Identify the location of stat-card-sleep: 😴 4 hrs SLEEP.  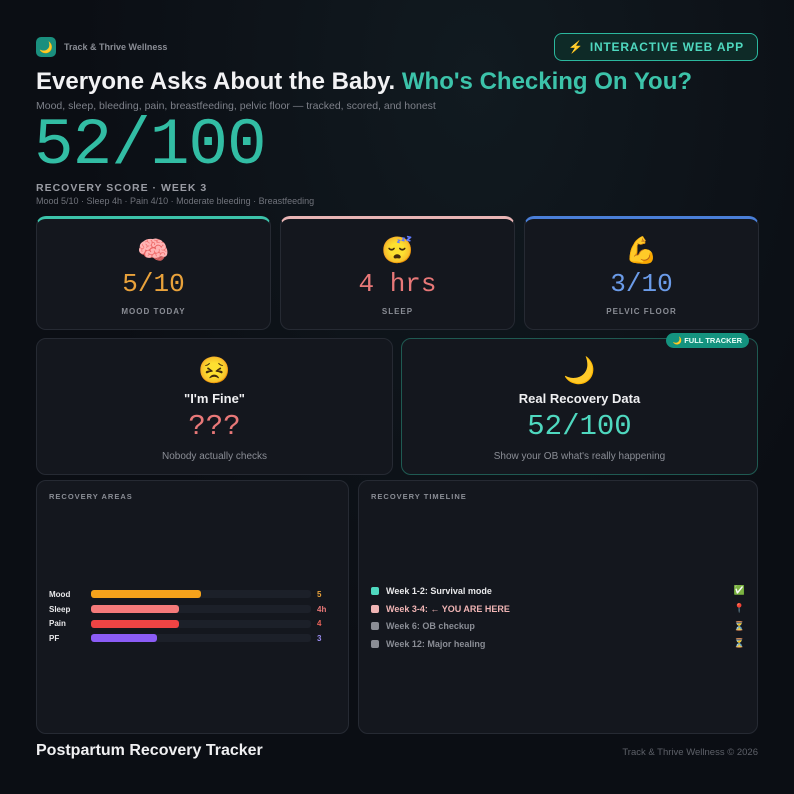
(397, 273).